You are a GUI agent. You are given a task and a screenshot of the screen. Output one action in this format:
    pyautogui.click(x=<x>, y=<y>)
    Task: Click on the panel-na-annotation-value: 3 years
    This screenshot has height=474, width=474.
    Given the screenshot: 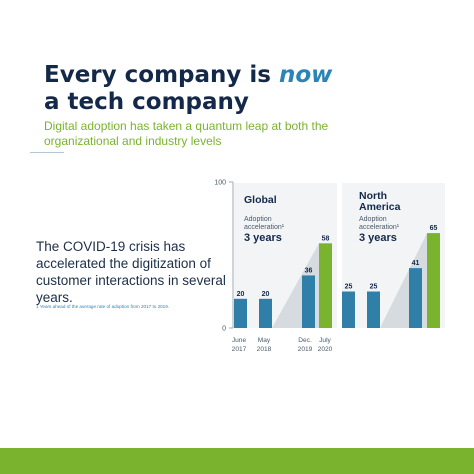 What is the action you would take?
    pyautogui.click(x=378, y=238)
    